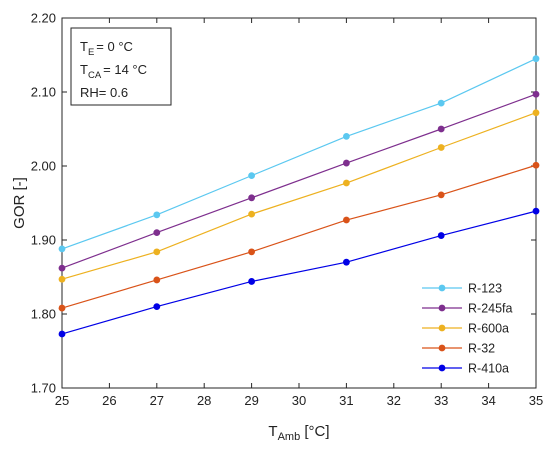 This screenshot has height=450, width=550. I want to click on x-tick-label: 28, so click(204, 400).